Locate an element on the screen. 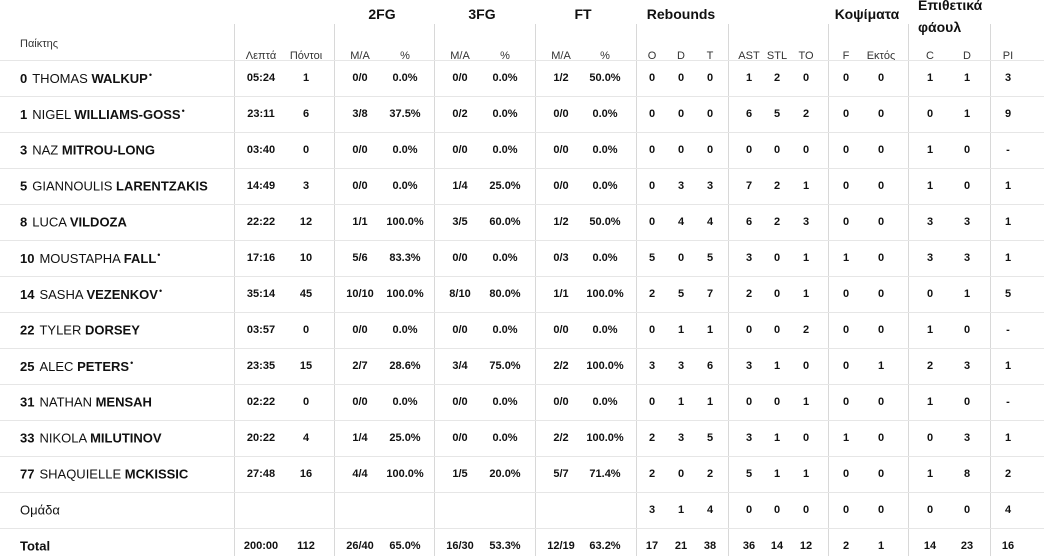 This screenshot has width=1044, height=556. stat-cell: 26/40 is located at coordinates (360, 546).